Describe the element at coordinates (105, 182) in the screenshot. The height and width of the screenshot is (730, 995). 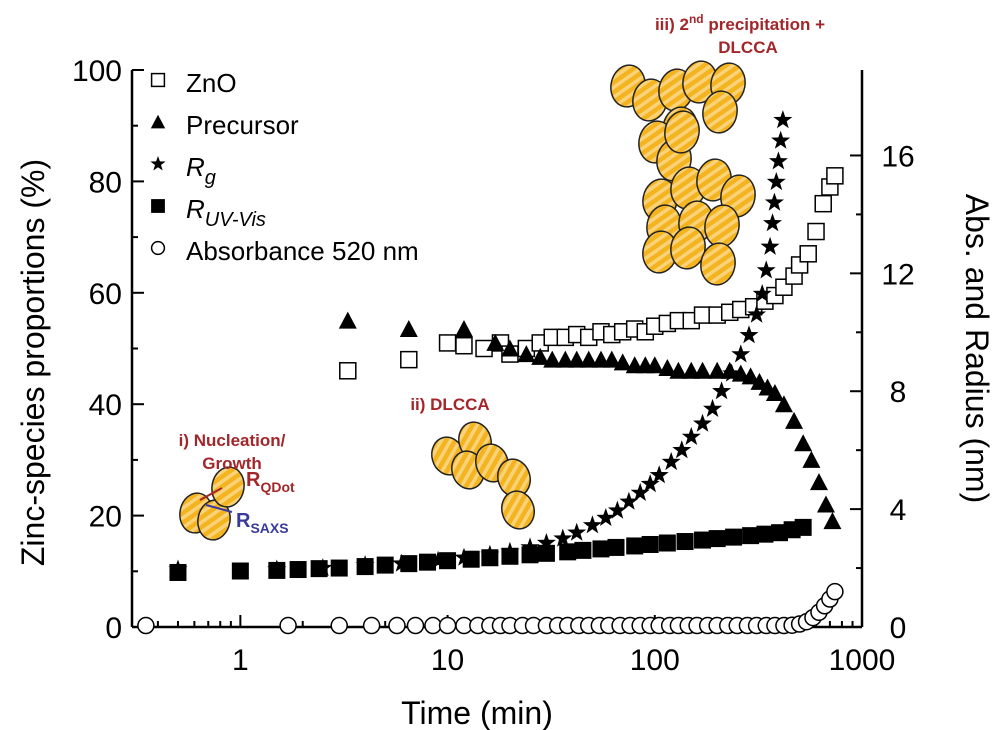
I see `y-left-tick-label: 80` at that location.